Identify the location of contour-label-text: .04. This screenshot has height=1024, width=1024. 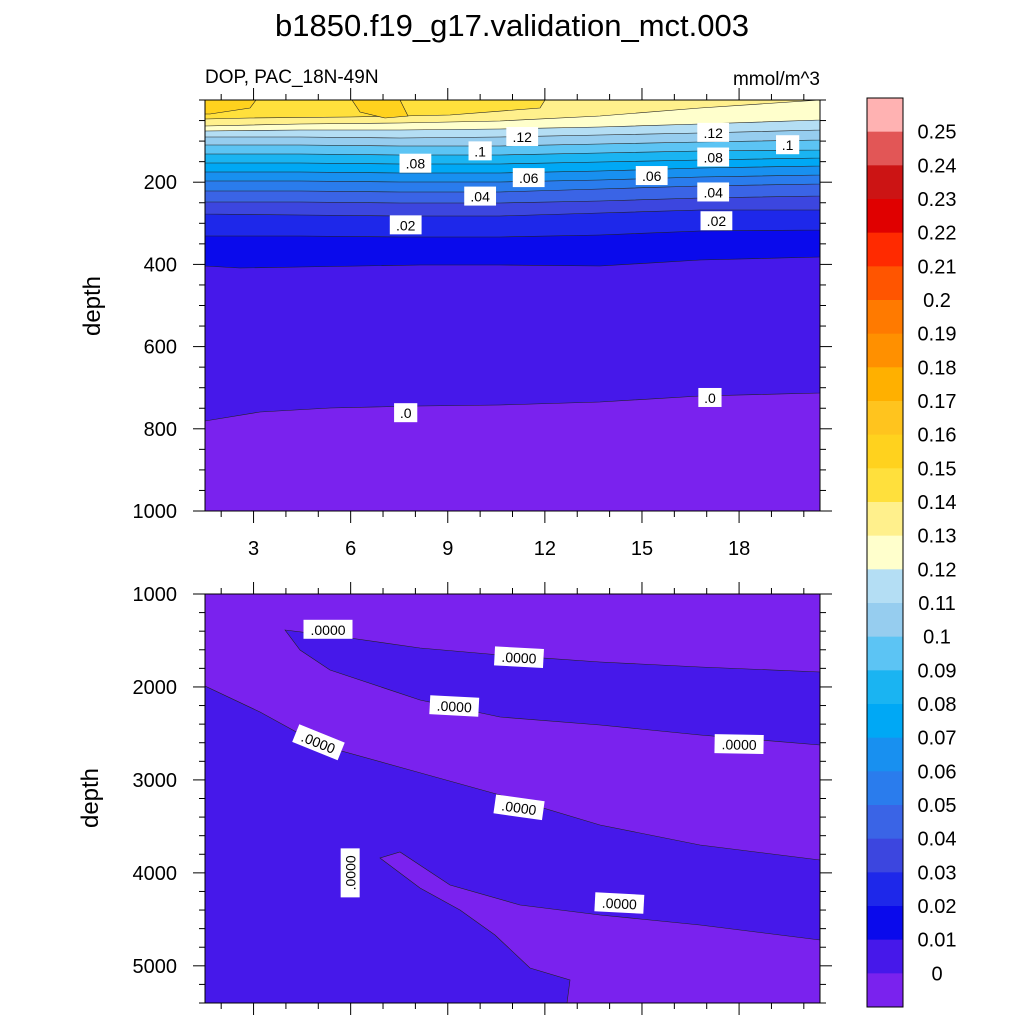
(480, 197).